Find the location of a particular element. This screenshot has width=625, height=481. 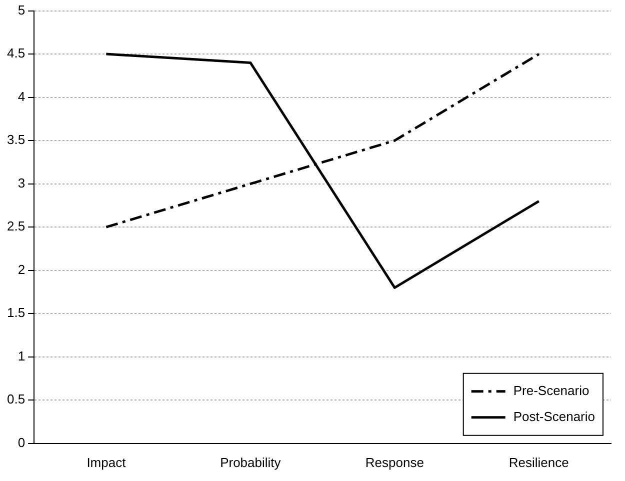

y-tick-label: 4 is located at coordinates (22, 96).